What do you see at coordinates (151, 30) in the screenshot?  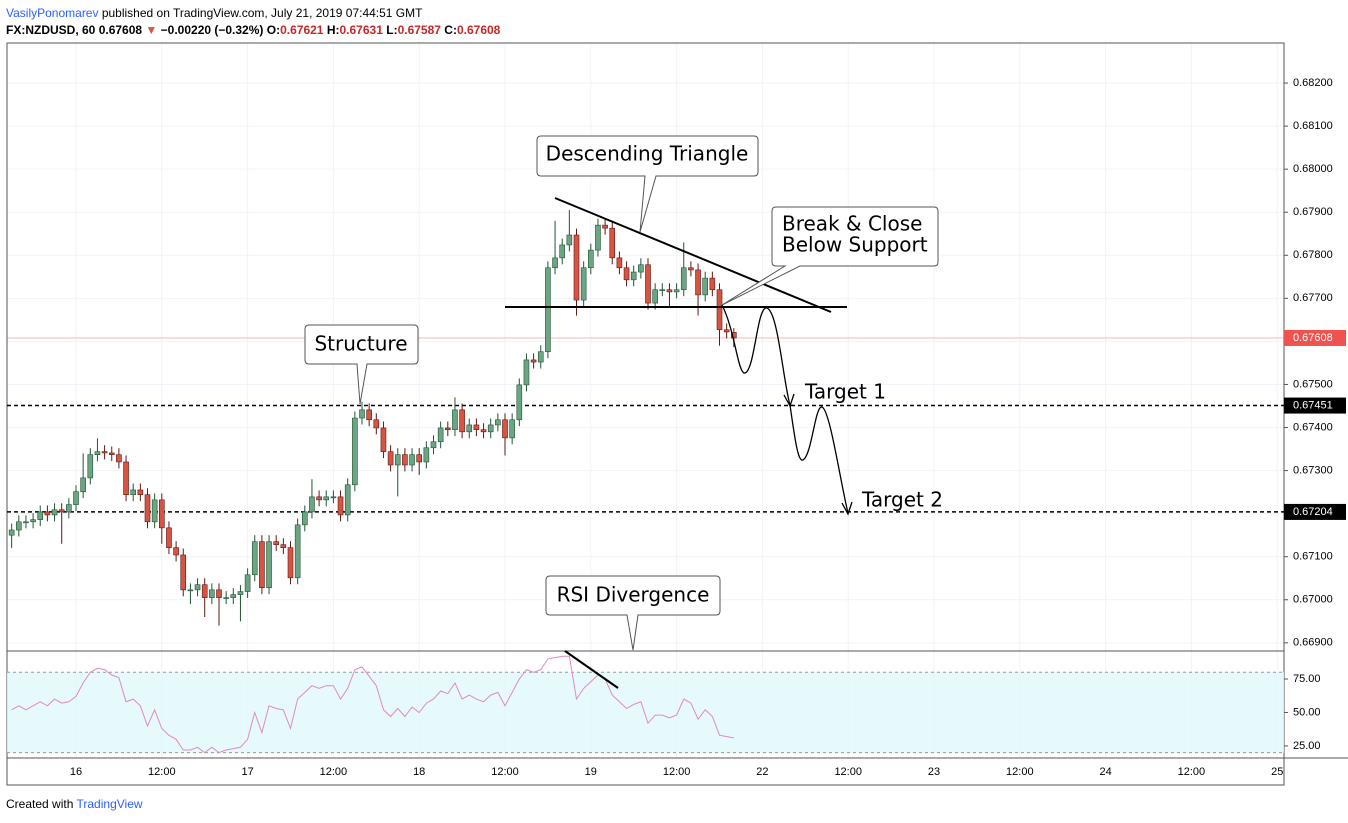 I see `arrow: ▼` at bounding box center [151, 30].